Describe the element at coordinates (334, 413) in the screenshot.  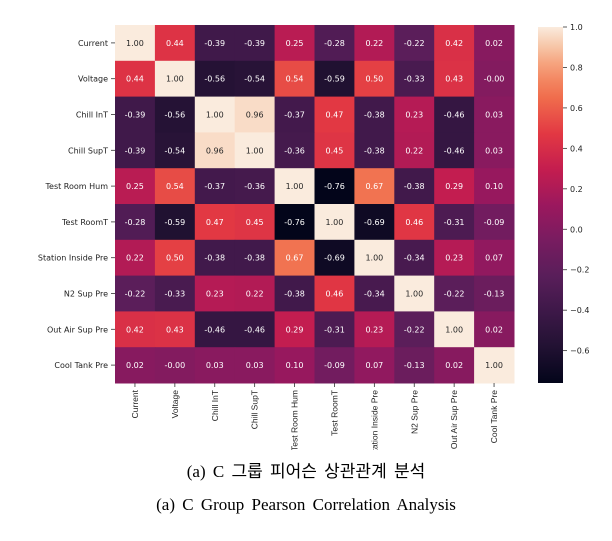
I see `x-tick-label: Test RoomT` at that location.